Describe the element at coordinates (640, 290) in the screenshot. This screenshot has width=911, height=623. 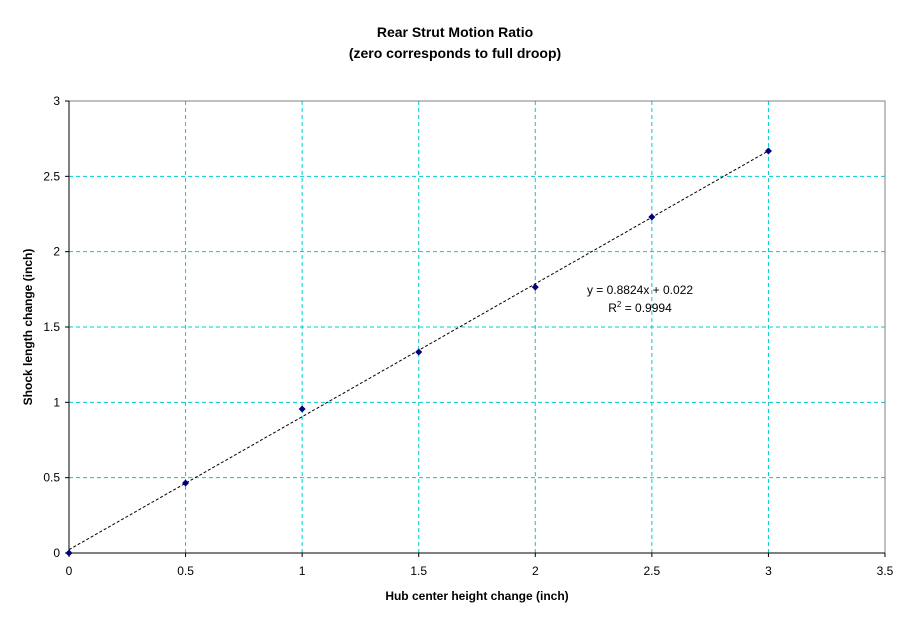
I see `trendline-equation: y = 0.8824x + 0.022` at that location.